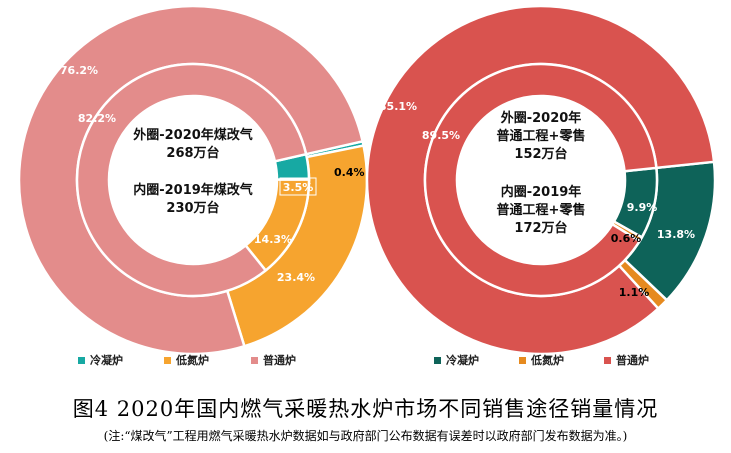  I want to click on inner-ring-data-label-3: 89.5%, so click(441, 135).